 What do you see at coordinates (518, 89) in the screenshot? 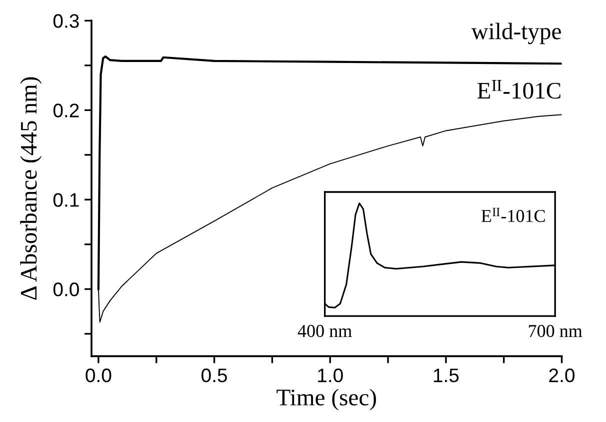
I see `series-label: E$^{II}$-101C` at bounding box center [518, 89].